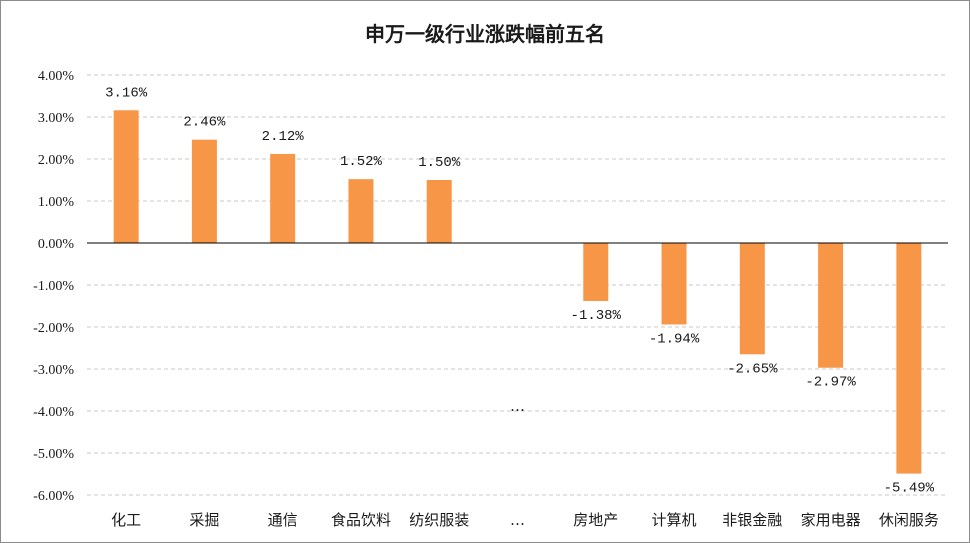 This screenshot has height=543, width=970. Describe the element at coordinates (831, 520) in the screenshot. I see `category-label: 家用电器` at that location.